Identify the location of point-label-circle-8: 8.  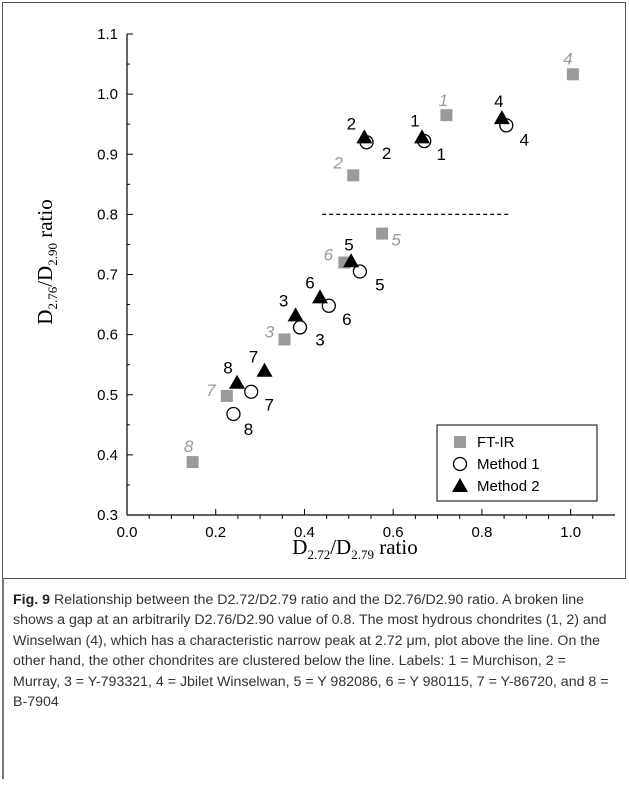
(248, 429).